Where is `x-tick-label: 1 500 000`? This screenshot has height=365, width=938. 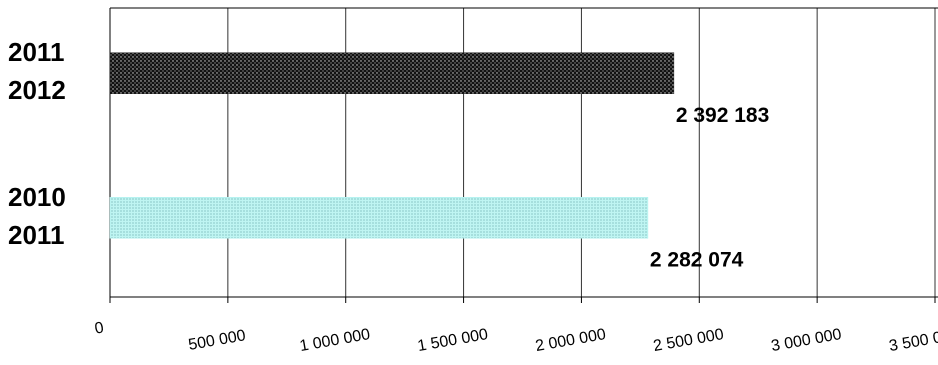
x-tick-label: 1 500 000 is located at coordinates (452, 340).